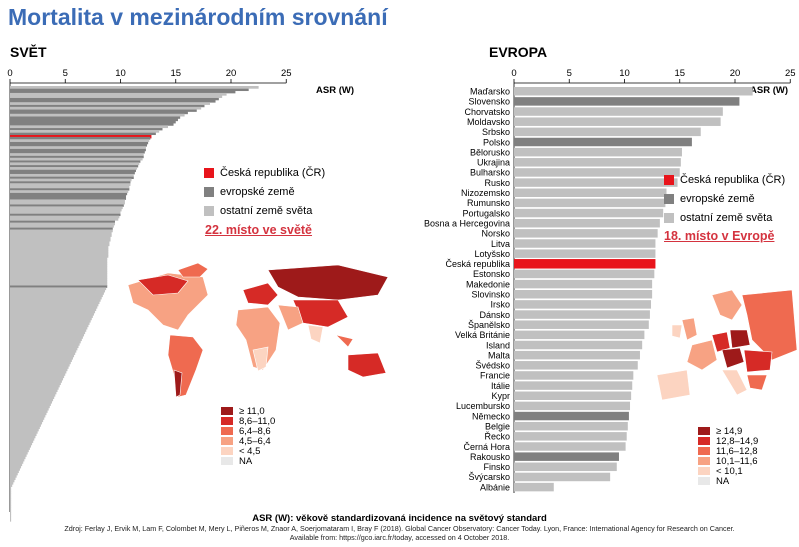 The image size is (799, 547). Describe the element at coordinates (489, 325) in the screenshot. I see `category-label: Španělsko` at that location.